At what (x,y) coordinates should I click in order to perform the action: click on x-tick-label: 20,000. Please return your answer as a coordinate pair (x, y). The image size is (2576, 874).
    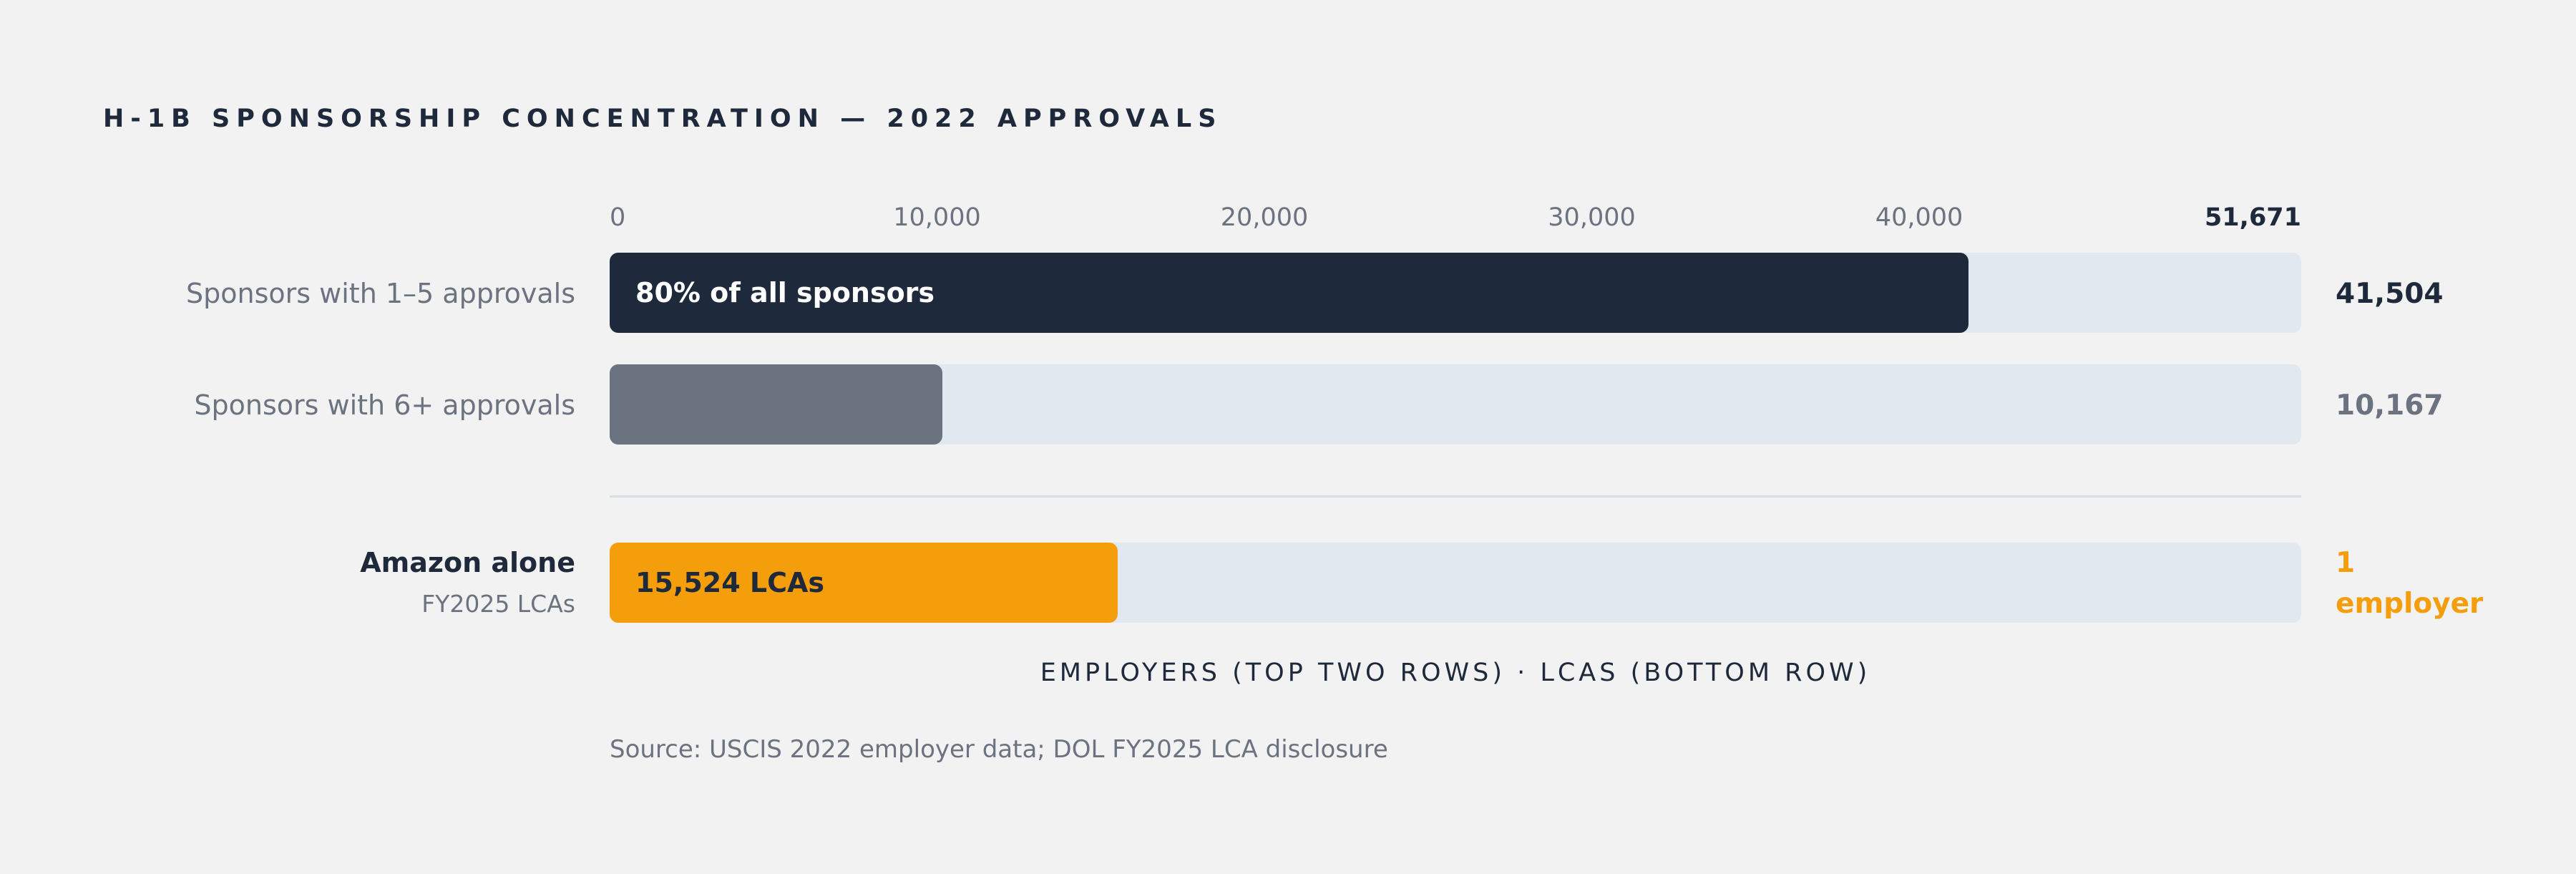
    Looking at the image, I should click on (1264, 218).